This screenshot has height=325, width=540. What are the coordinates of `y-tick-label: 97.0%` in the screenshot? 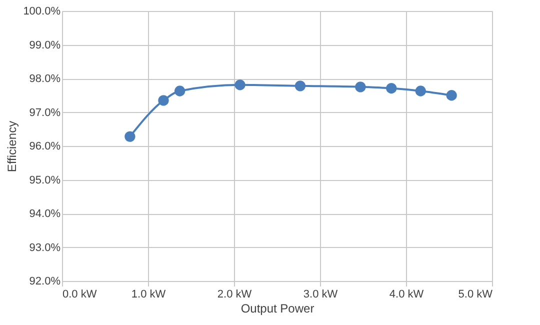 It's located at (45, 112).